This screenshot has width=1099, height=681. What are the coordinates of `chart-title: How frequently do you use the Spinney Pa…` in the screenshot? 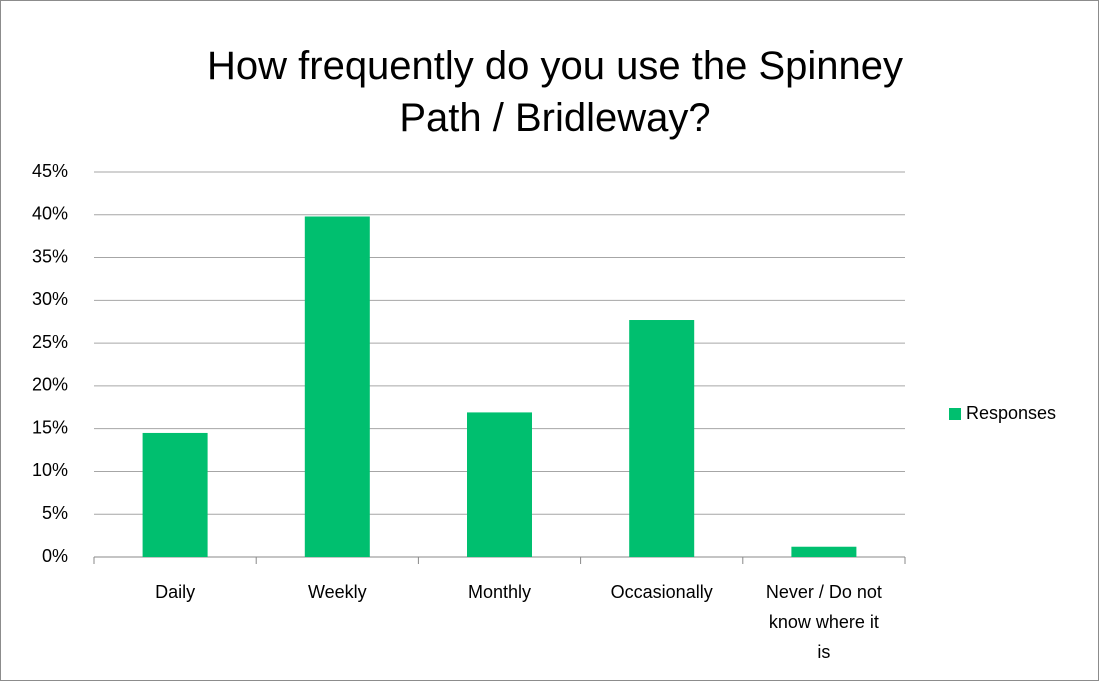 It's located at (555, 92).